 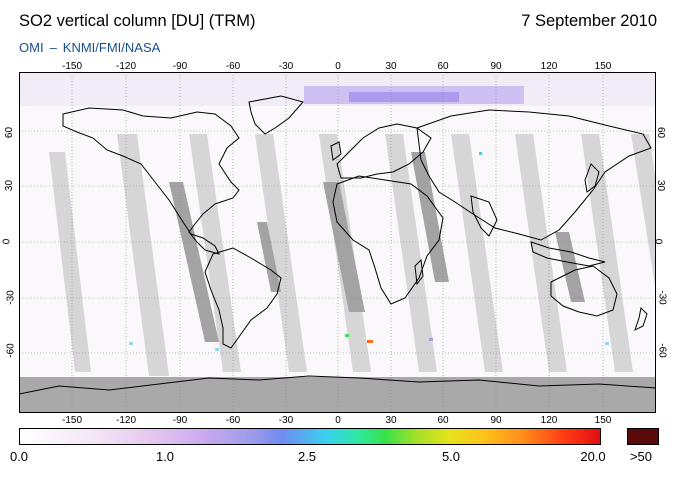 I want to click on lon-label-top: 0, so click(x=338, y=66).